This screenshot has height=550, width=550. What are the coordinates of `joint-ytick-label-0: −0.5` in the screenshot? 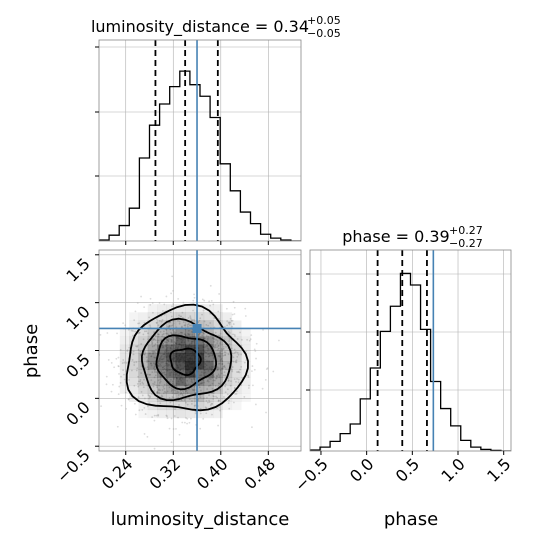 It's located at (73, 466).